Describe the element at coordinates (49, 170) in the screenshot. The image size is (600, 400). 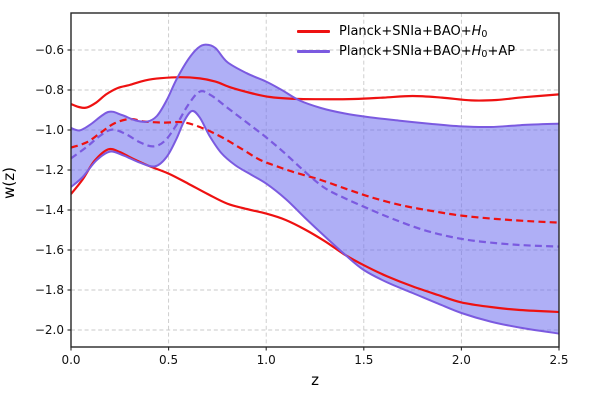
I see `y-tick-label: −1.2` at that location.